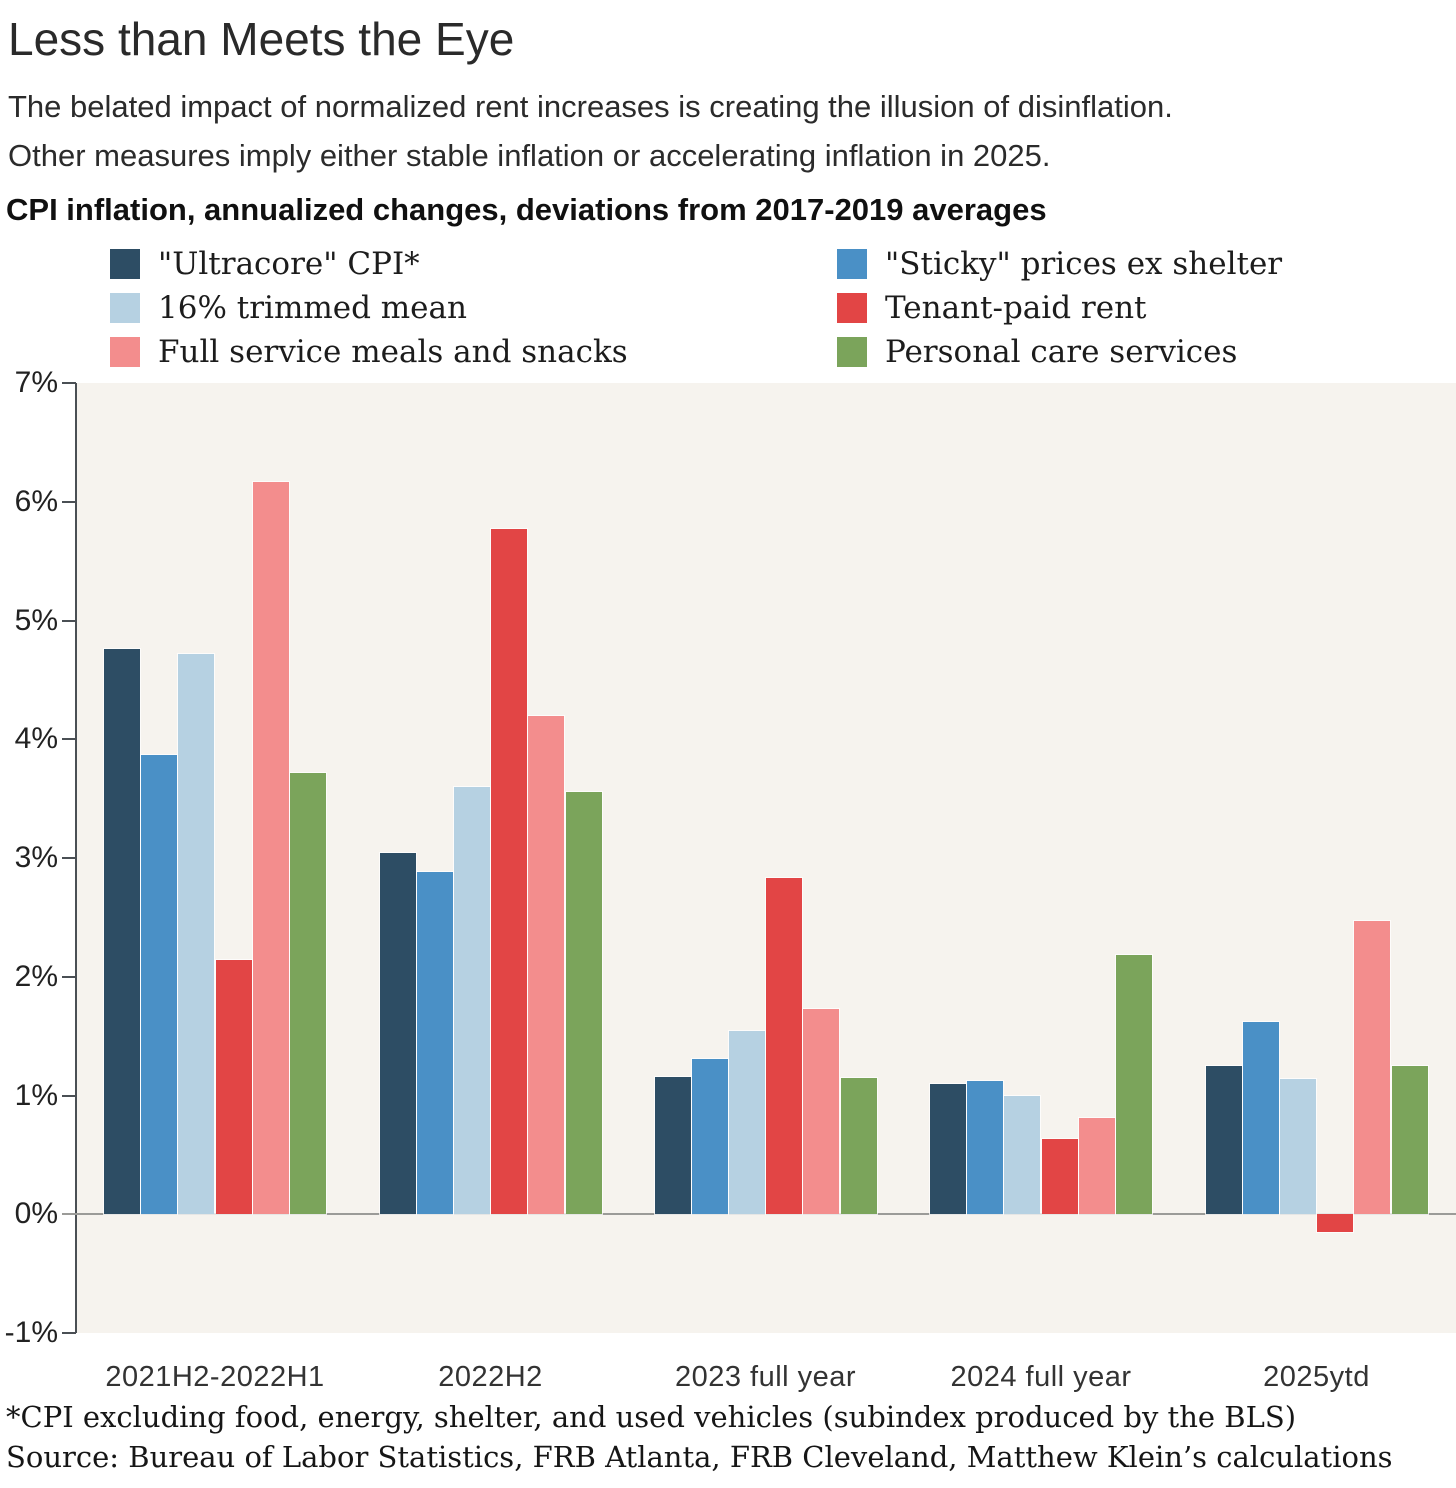  I want to click on y-axis-tick-label: 0%, so click(36, 1214).